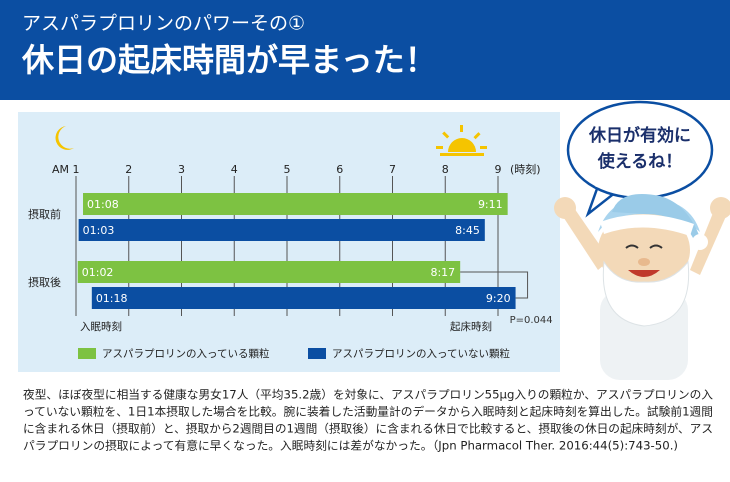 The image size is (730, 482). Describe the element at coordinates (494, 285) in the screenshot. I see `significance-bracket` at that location.